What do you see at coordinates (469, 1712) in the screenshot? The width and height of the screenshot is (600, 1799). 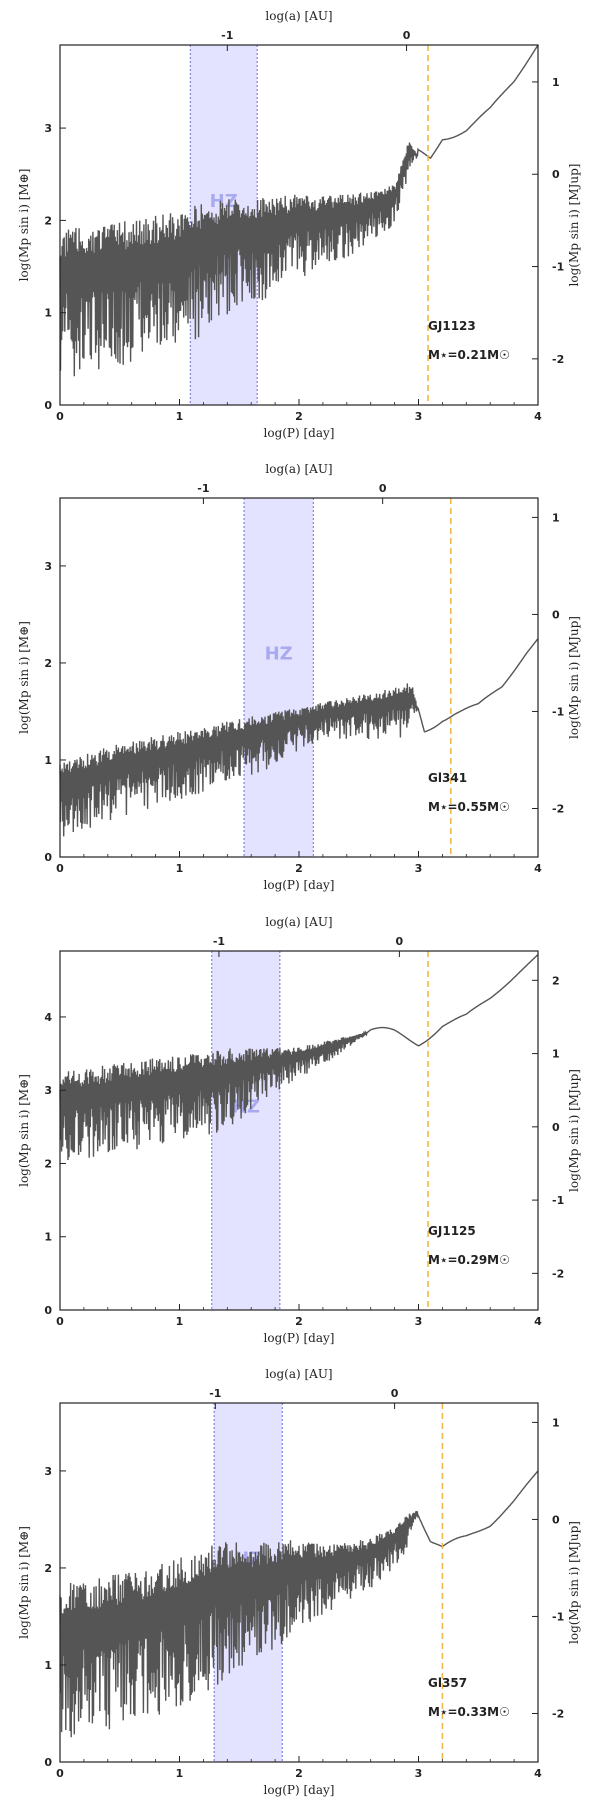 I see `star-mass-label: M⋆=0.33M☉` at bounding box center [469, 1712].